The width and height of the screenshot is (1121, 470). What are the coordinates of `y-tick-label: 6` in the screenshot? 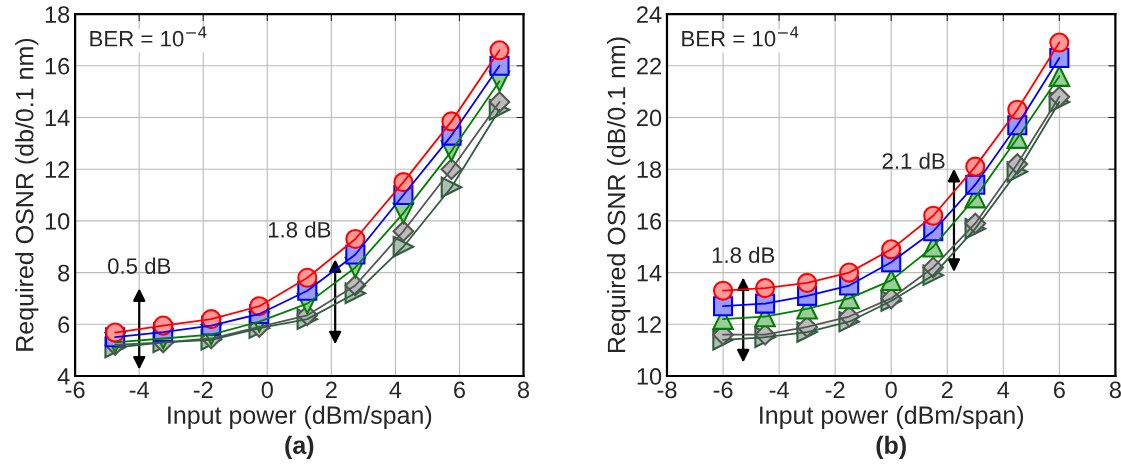 It's located at (64, 325).